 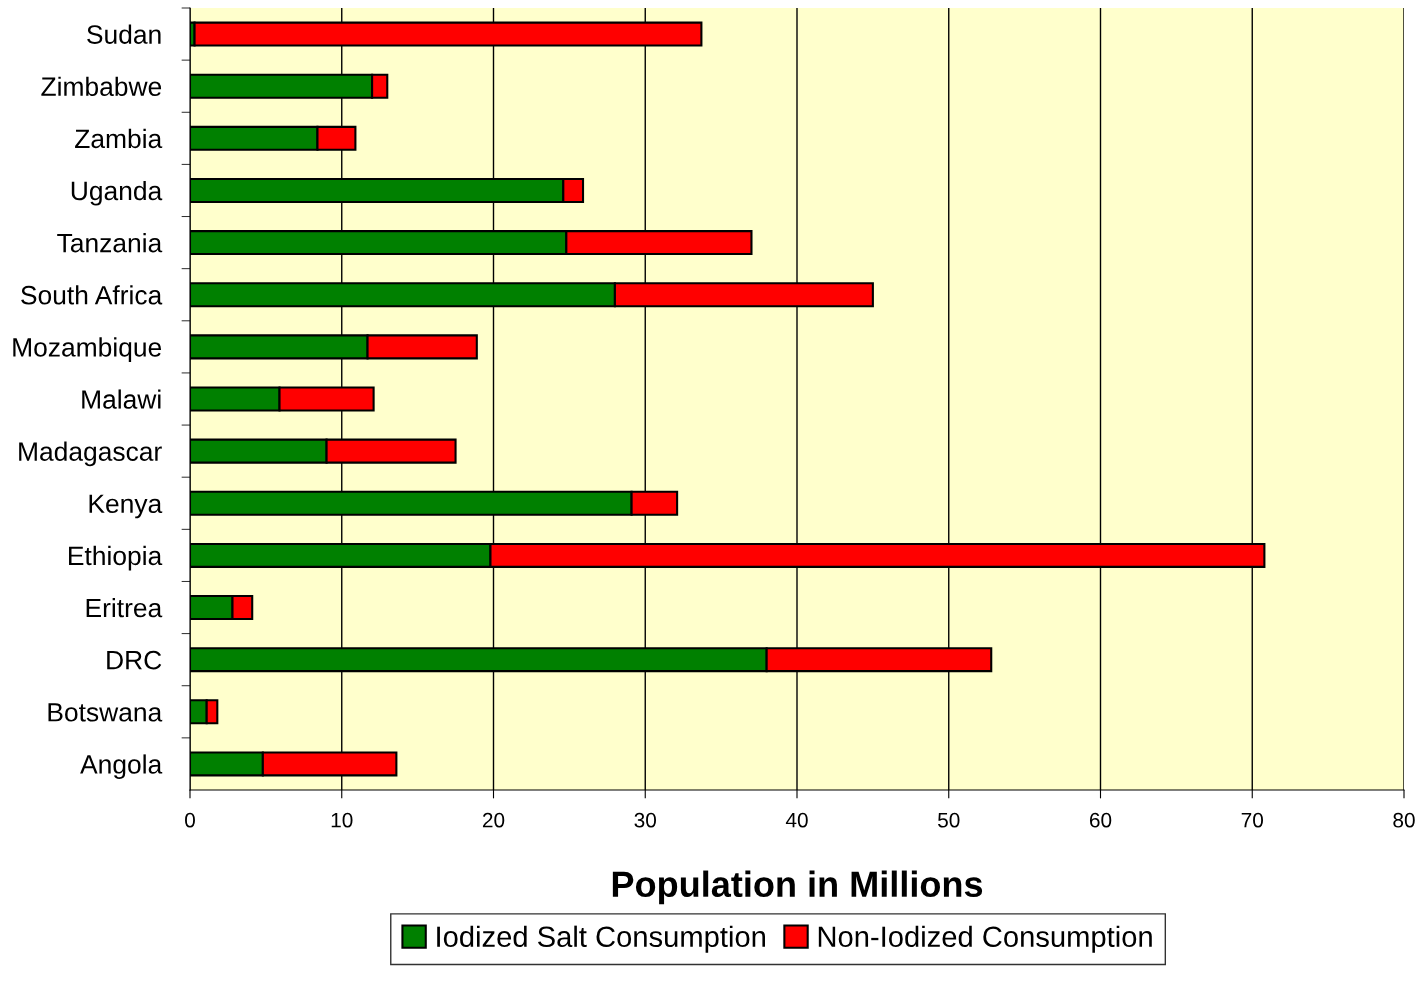 What do you see at coordinates (949, 820) in the screenshot?
I see `x-tick-label: 50` at bounding box center [949, 820].